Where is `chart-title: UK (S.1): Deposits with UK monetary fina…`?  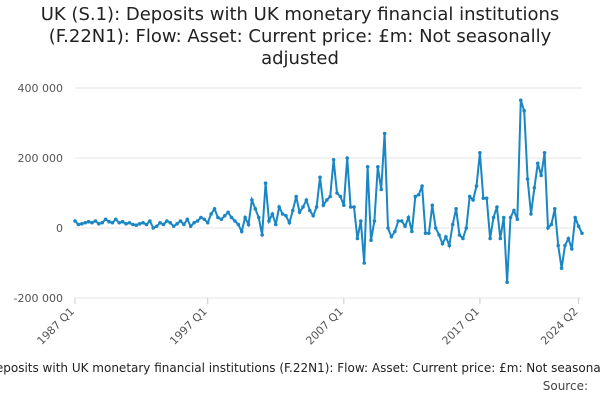 chart-title: UK (S.1): Deposits with UK monetary fina… is located at coordinates (300, 36).